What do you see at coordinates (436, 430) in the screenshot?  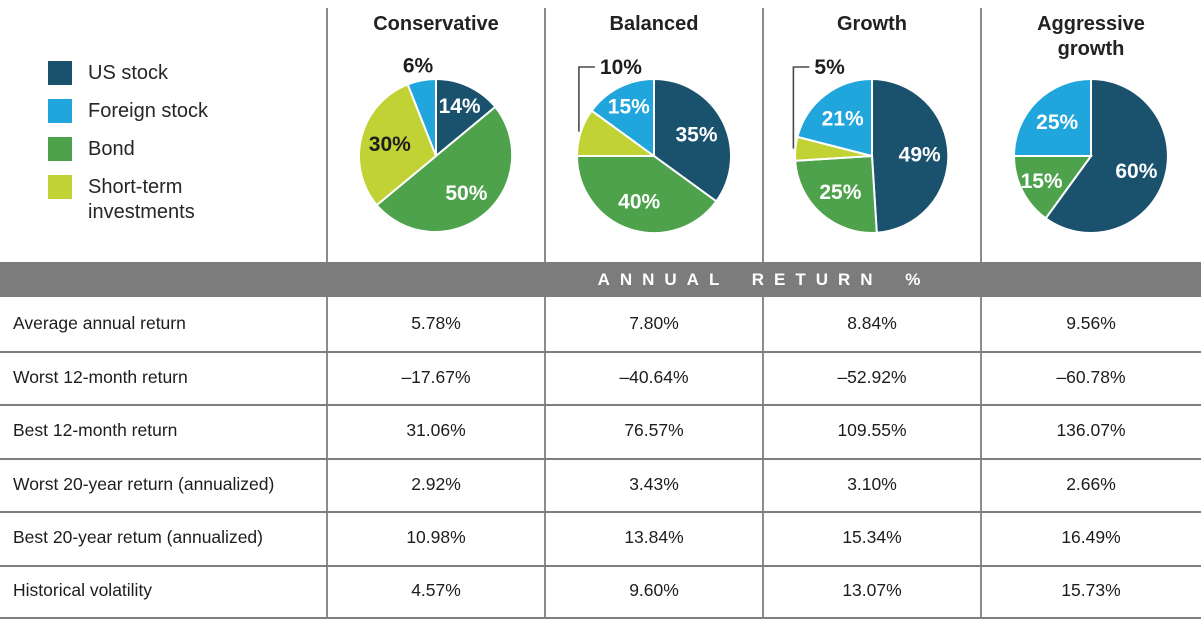 I see `cell-value: 31.06%` at bounding box center [436, 430].